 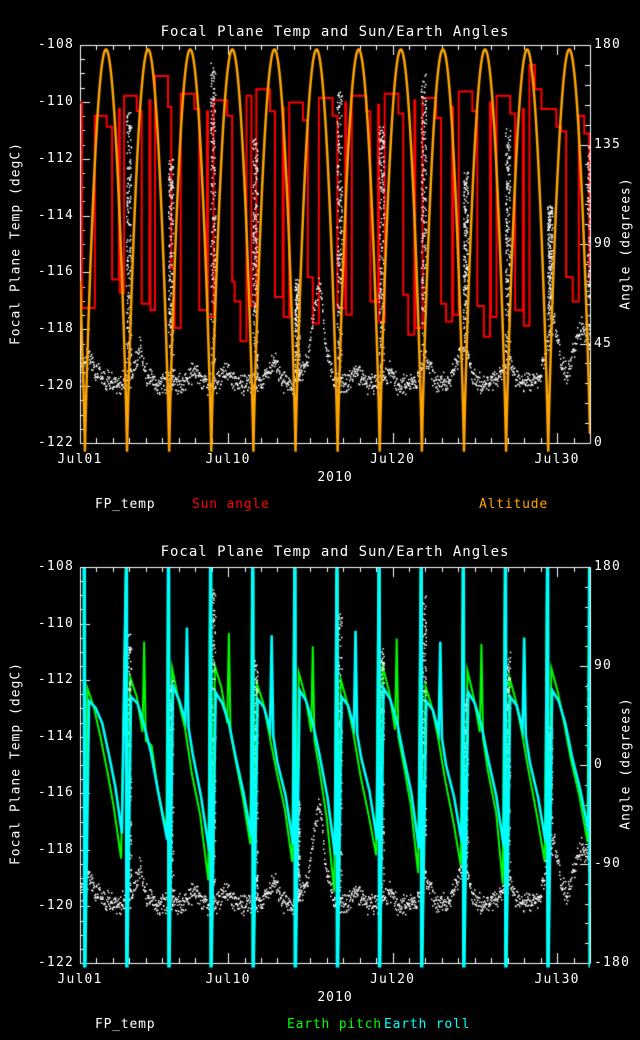 What do you see at coordinates (334, 1024) in the screenshot?
I see `legend-item: Earth pitch` at bounding box center [334, 1024].